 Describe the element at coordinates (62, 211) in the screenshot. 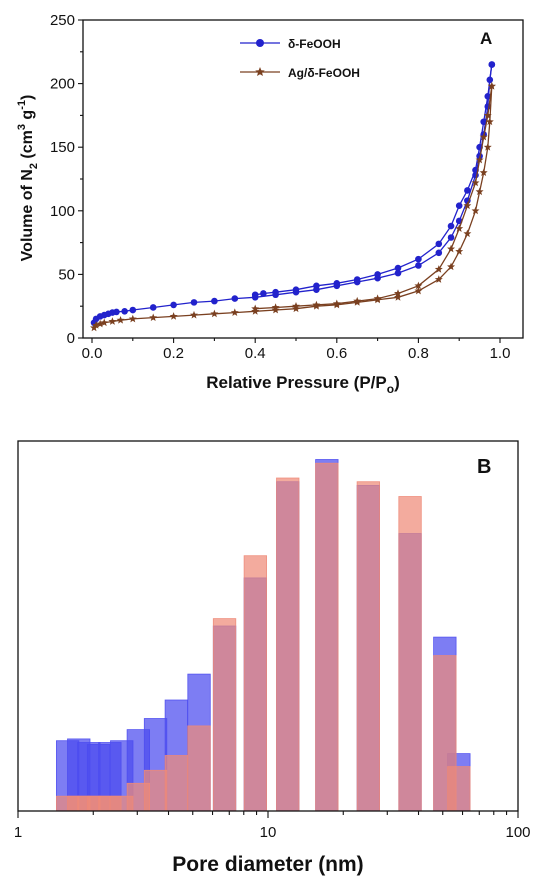

I see `a-y-tick-label: 100` at that location.